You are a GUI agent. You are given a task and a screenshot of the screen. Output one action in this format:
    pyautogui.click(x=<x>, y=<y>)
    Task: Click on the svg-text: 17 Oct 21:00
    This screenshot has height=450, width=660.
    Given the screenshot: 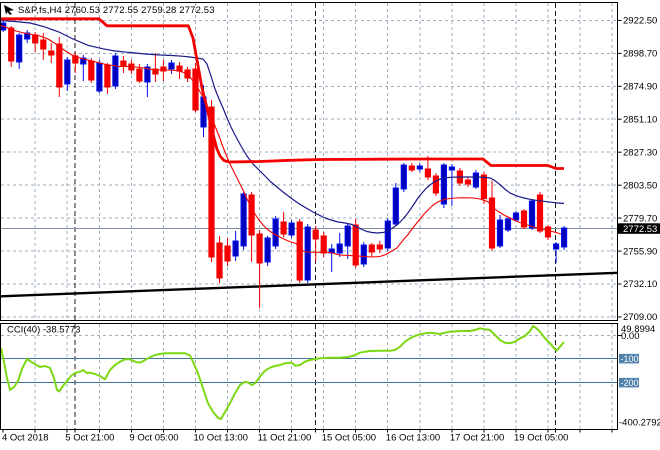 What is the action you would take?
    pyautogui.click(x=477, y=438)
    